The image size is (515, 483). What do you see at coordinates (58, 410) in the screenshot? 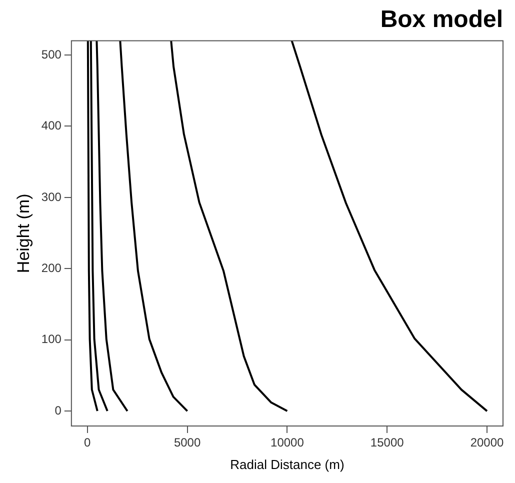
I see `y-tick-label: 0` at bounding box center [58, 410].